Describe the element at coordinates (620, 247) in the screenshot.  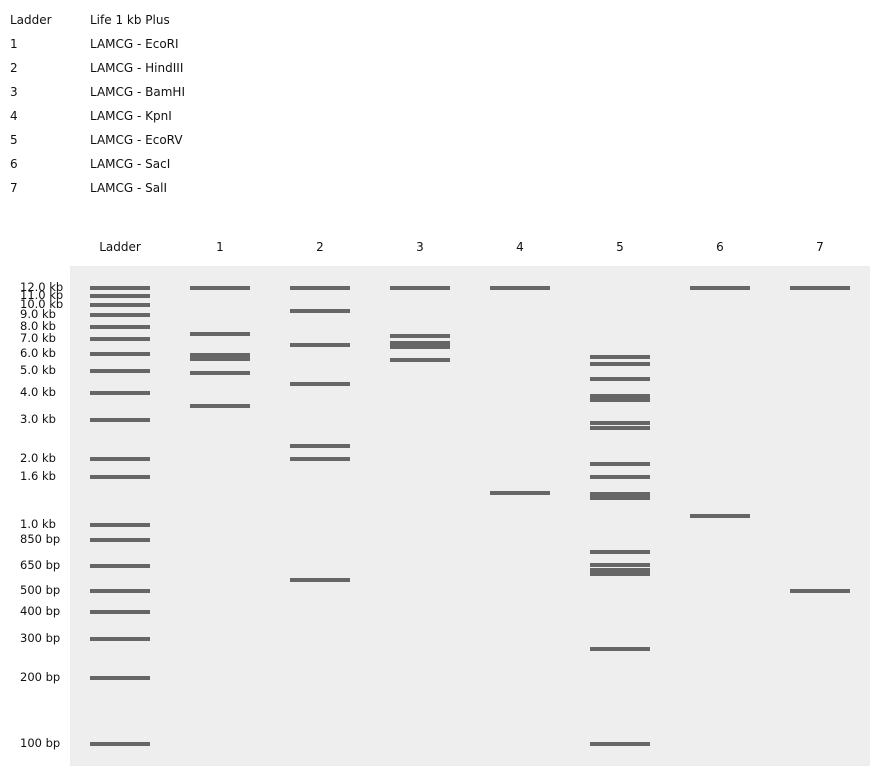
I see `lane-header: 5` at that location.